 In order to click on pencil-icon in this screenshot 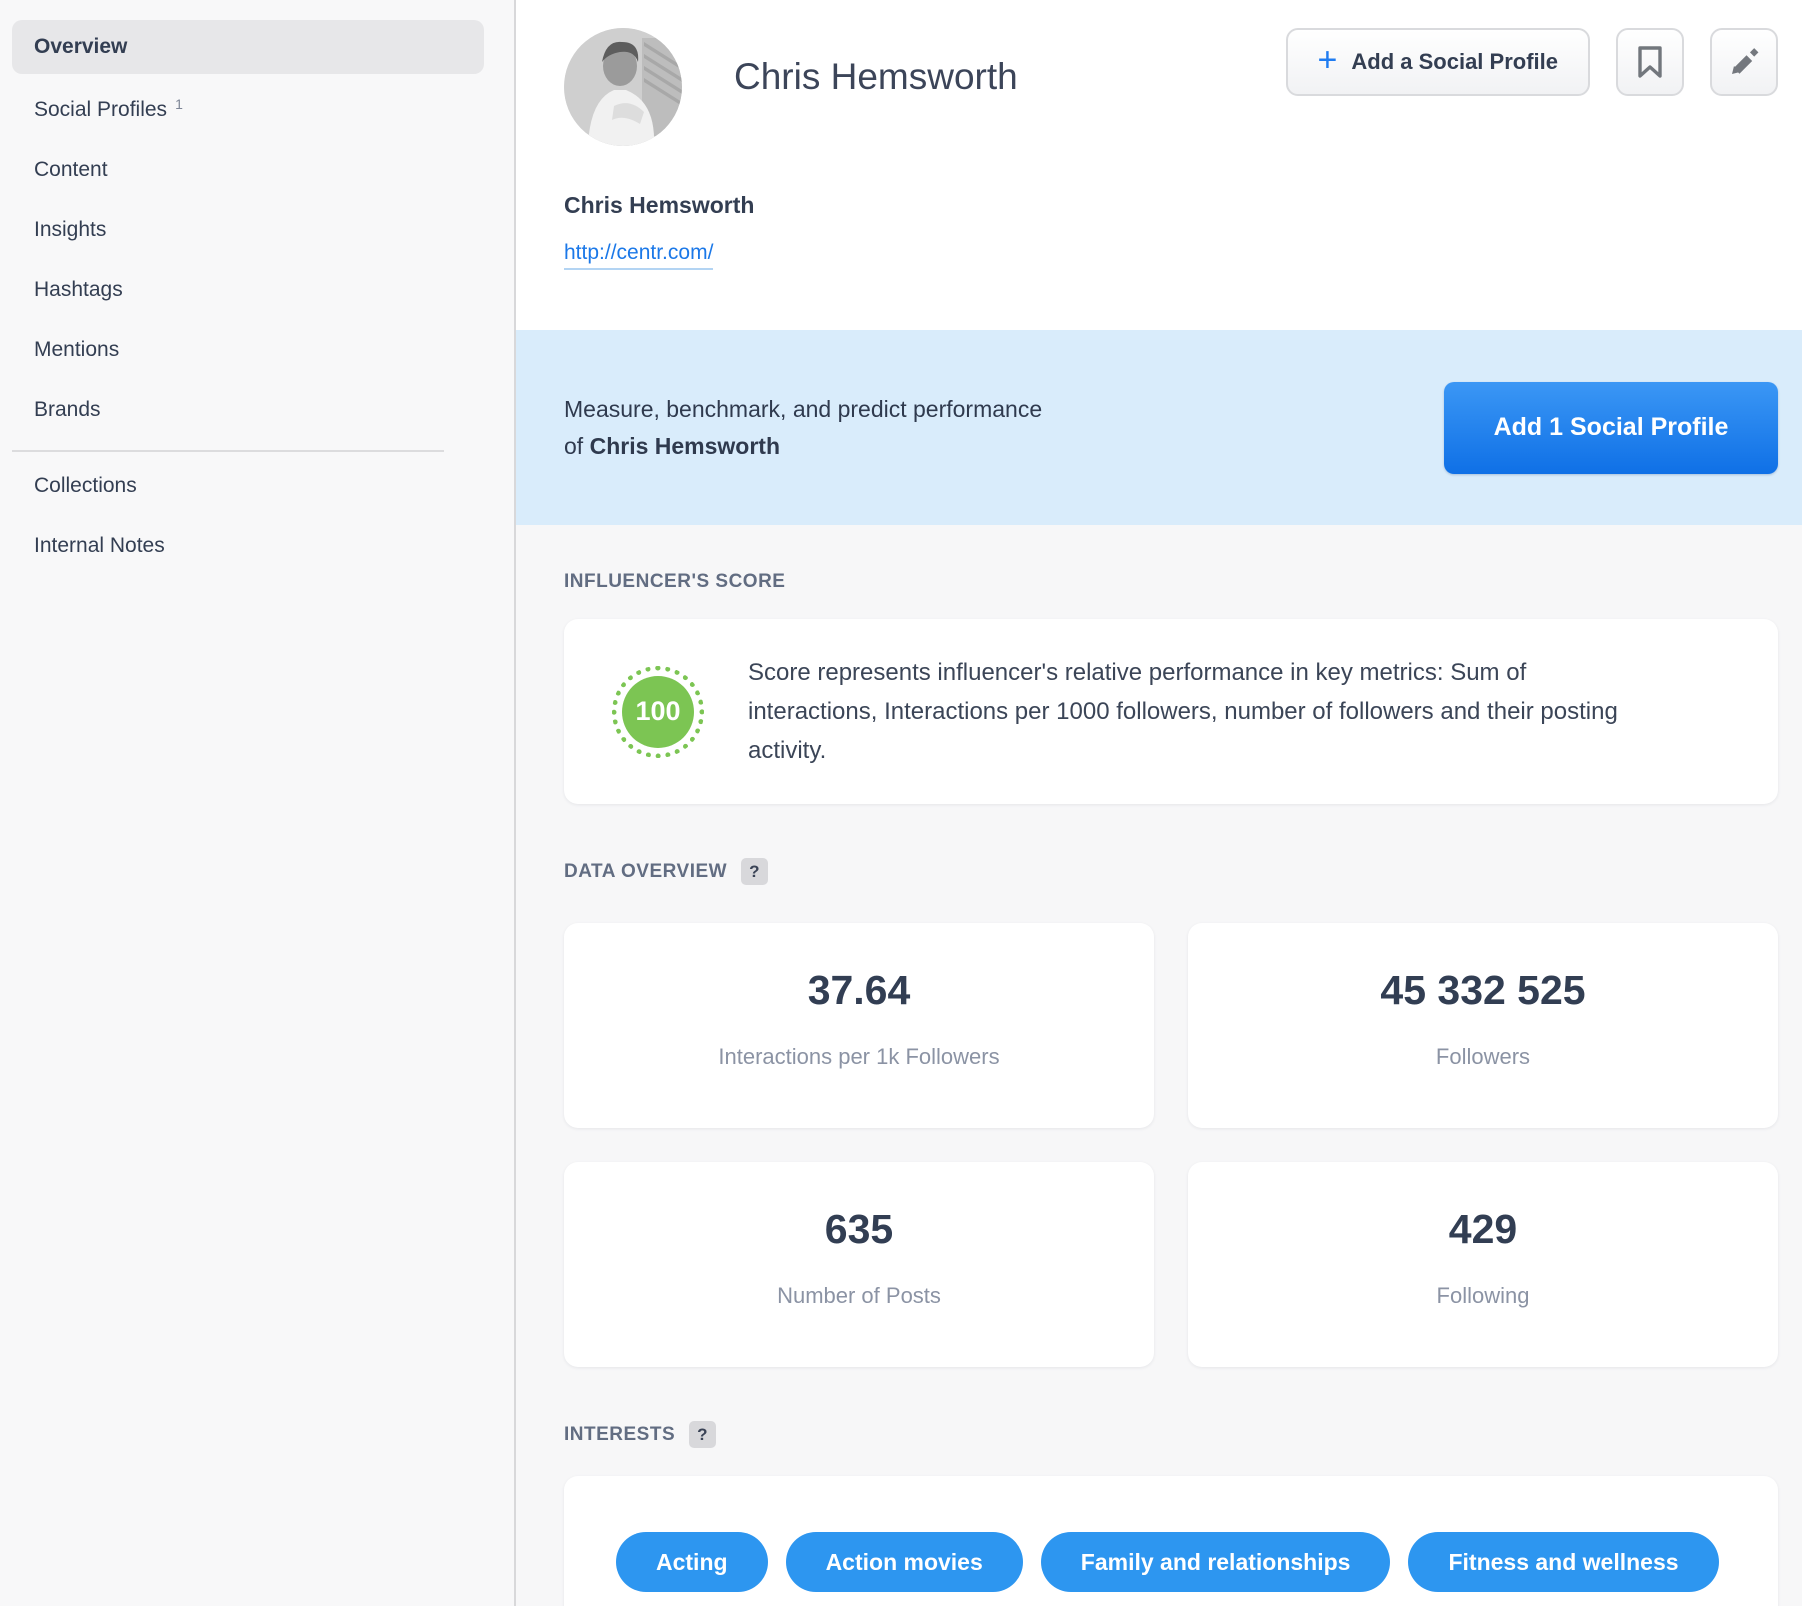, I will do `click(1745, 61)`.